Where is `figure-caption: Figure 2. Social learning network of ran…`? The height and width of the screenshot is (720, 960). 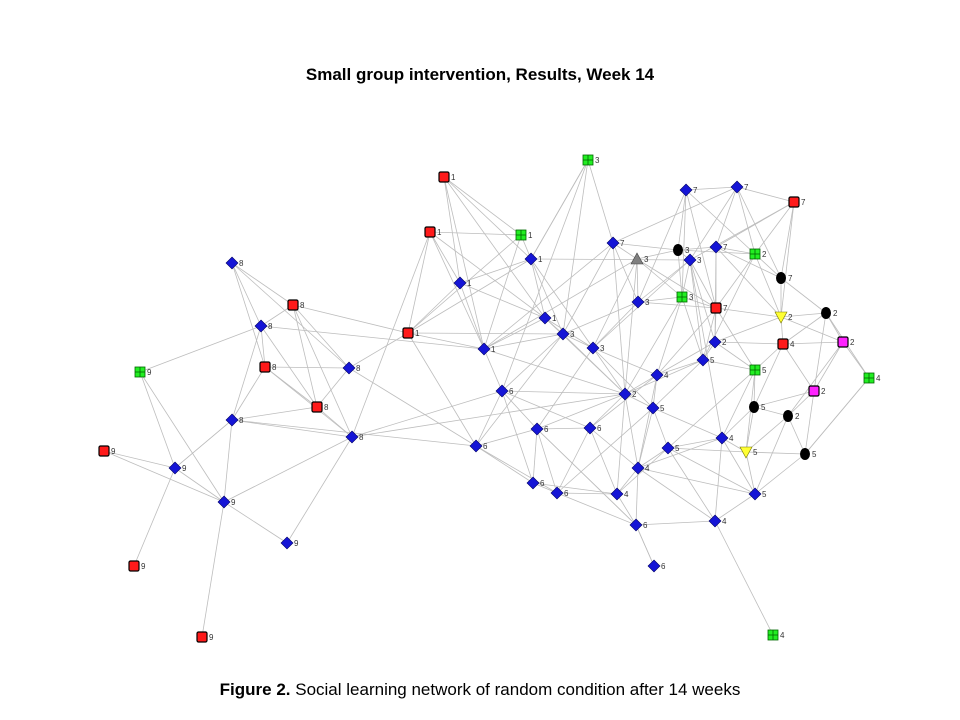
figure-caption: Figure 2. Social learning network of ran… is located at coordinates (480, 690).